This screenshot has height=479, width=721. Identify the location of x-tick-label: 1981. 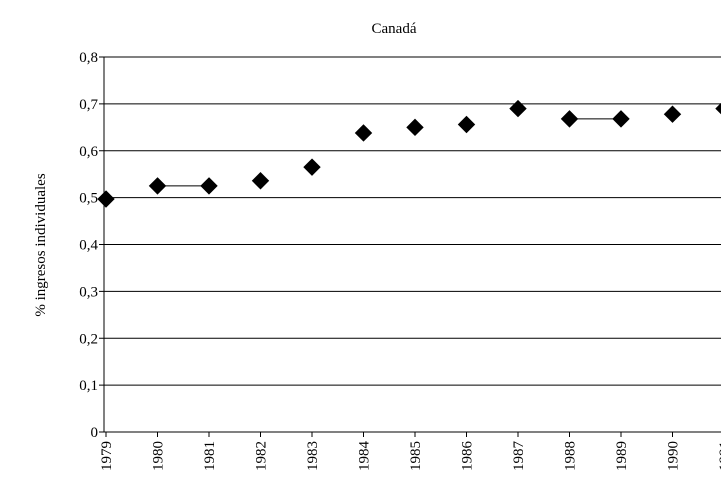
(210, 456).